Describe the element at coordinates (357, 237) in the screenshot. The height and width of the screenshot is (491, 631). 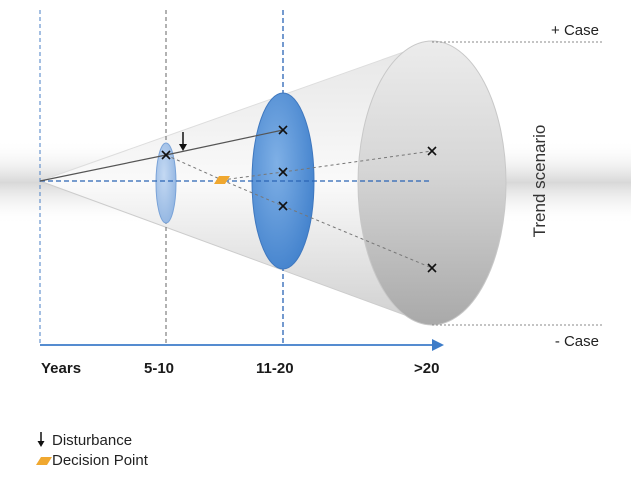
I see `path-to-lower-outcome` at that location.